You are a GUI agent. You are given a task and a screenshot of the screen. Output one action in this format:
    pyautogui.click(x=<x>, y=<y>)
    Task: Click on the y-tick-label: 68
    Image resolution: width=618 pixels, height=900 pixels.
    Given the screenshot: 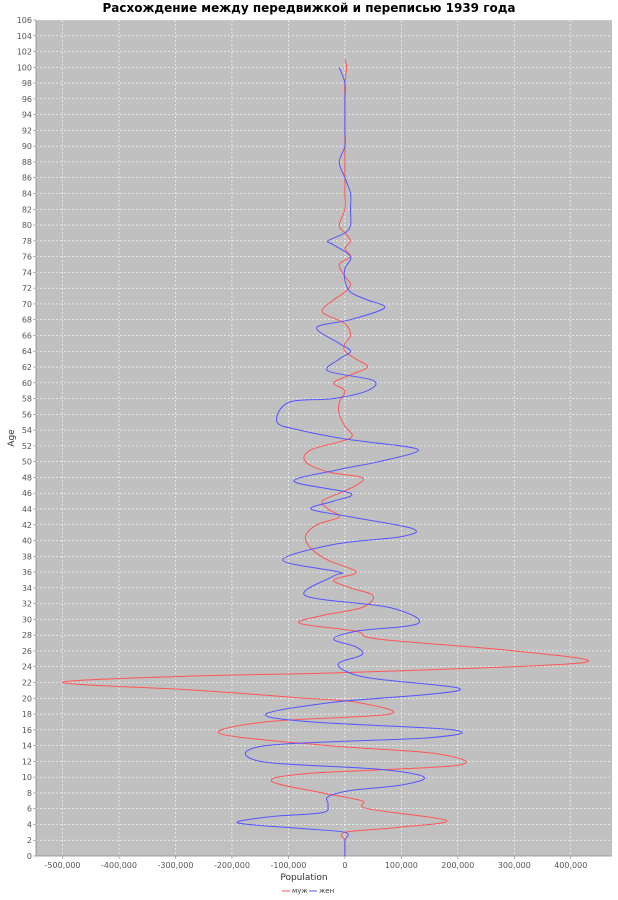 What is the action you would take?
    pyautogui.click(x=27, y=320)
    